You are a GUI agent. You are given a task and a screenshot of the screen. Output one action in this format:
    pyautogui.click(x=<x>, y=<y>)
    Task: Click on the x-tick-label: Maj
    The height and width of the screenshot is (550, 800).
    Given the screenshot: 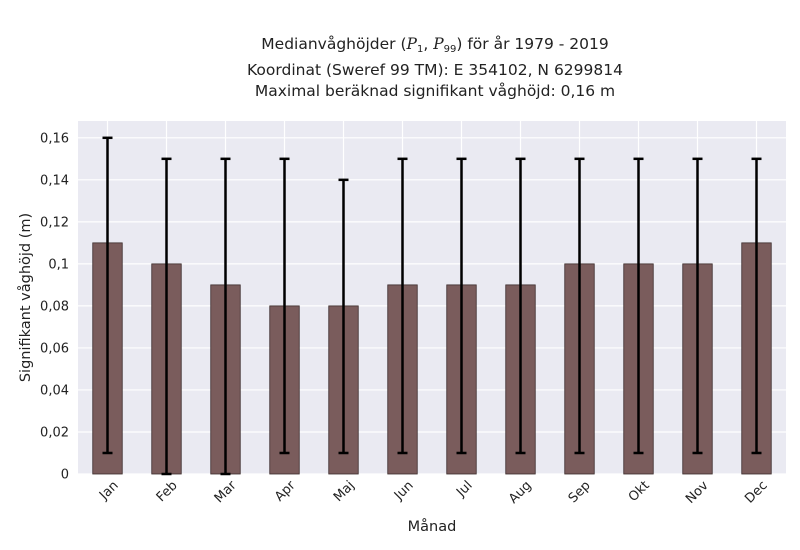 What is the action you would take?
    pyautogui.click(x=344, y=491)
    